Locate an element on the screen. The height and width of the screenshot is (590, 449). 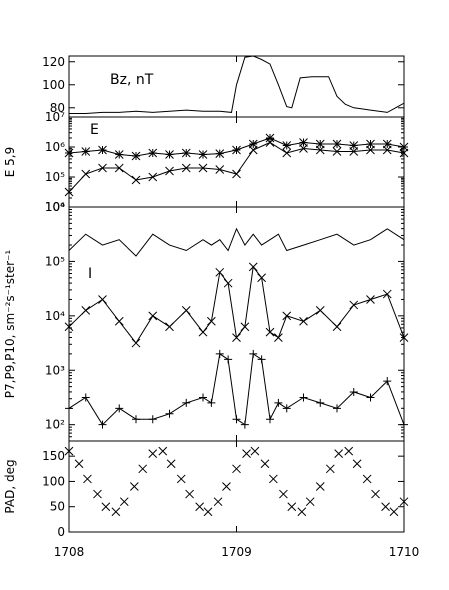
x-tick-label: 1708 is located at coordinates (69, 552).